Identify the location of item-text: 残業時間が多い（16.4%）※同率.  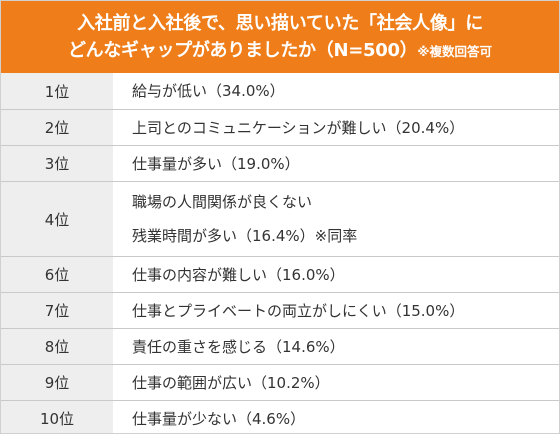
(245, 236).